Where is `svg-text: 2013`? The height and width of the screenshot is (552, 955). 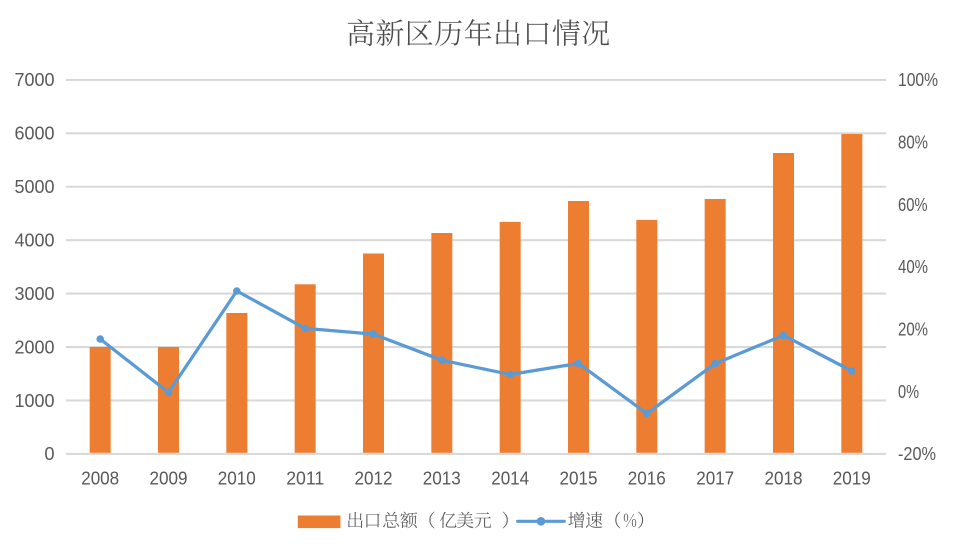 svg-text: 2013 is located at coordinates (442, 478).